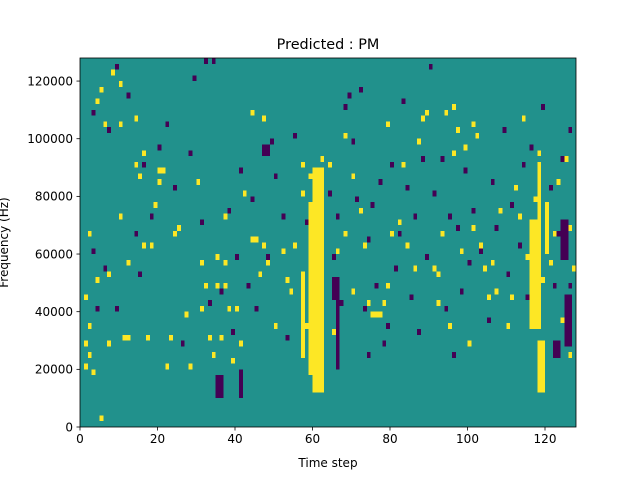 The width and height of the screenshot is (640, 480). I want to click on x-tick-label: 0, so click(80, 439).